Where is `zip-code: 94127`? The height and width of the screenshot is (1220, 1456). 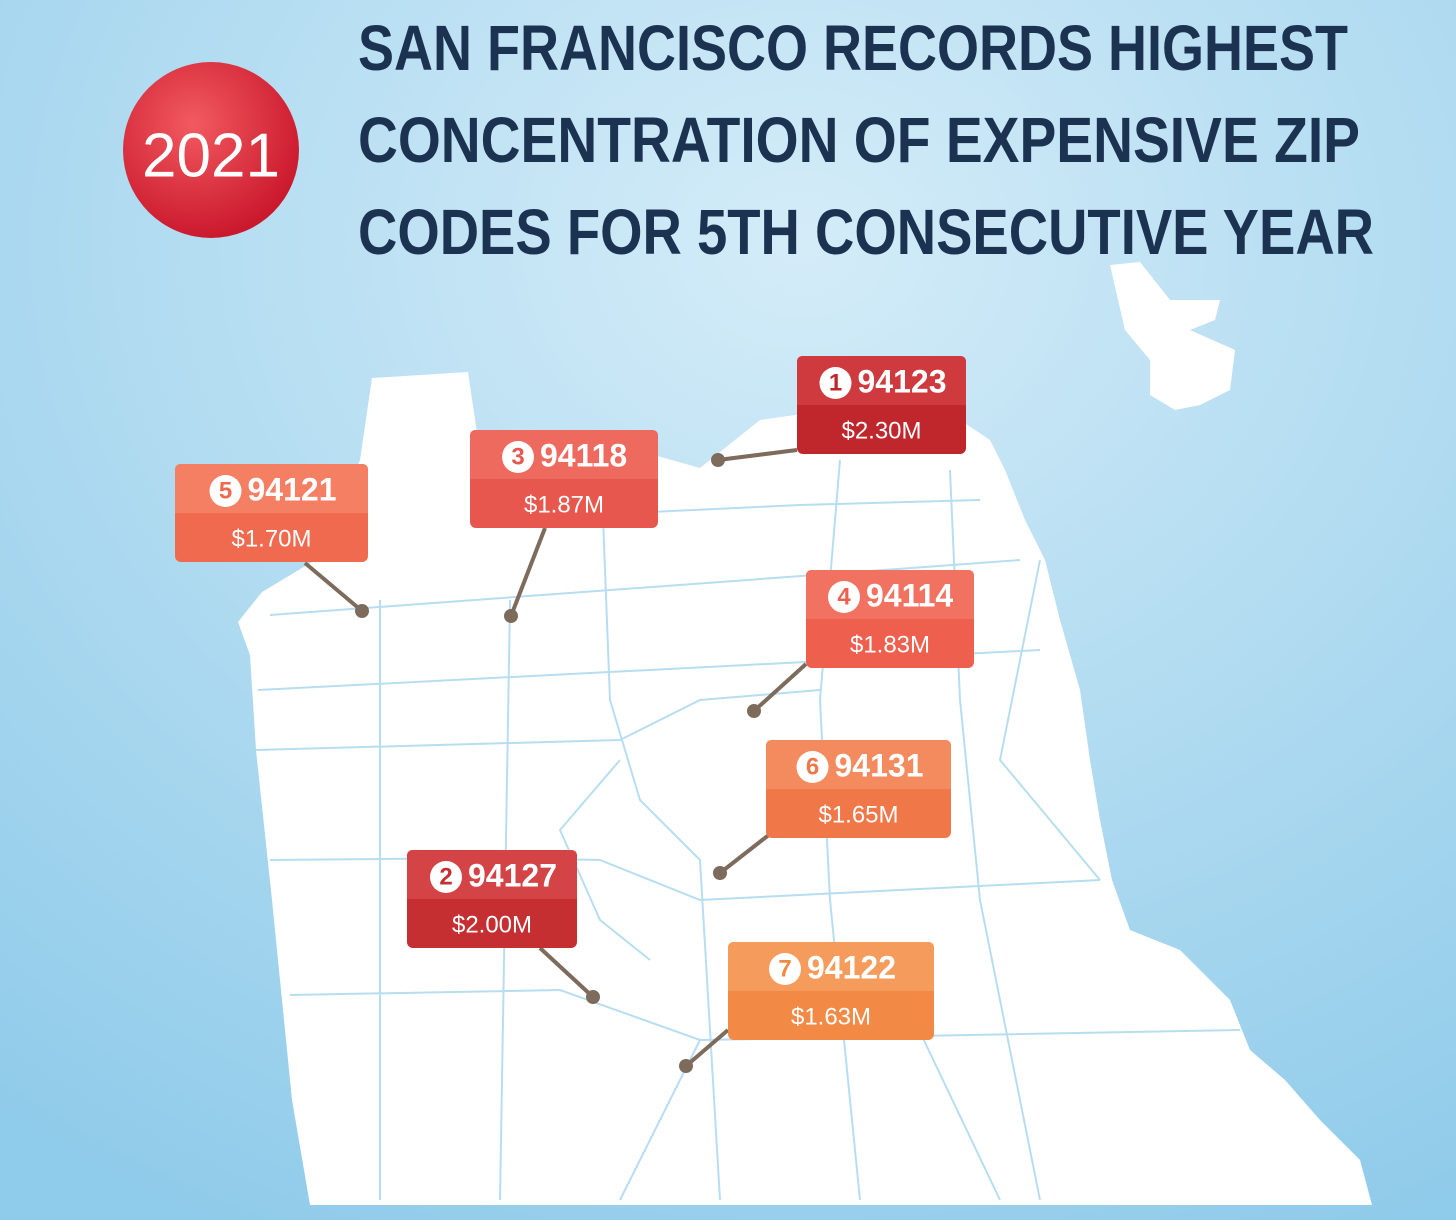 zip-code: 94127 is located at coordinates (512, 875).